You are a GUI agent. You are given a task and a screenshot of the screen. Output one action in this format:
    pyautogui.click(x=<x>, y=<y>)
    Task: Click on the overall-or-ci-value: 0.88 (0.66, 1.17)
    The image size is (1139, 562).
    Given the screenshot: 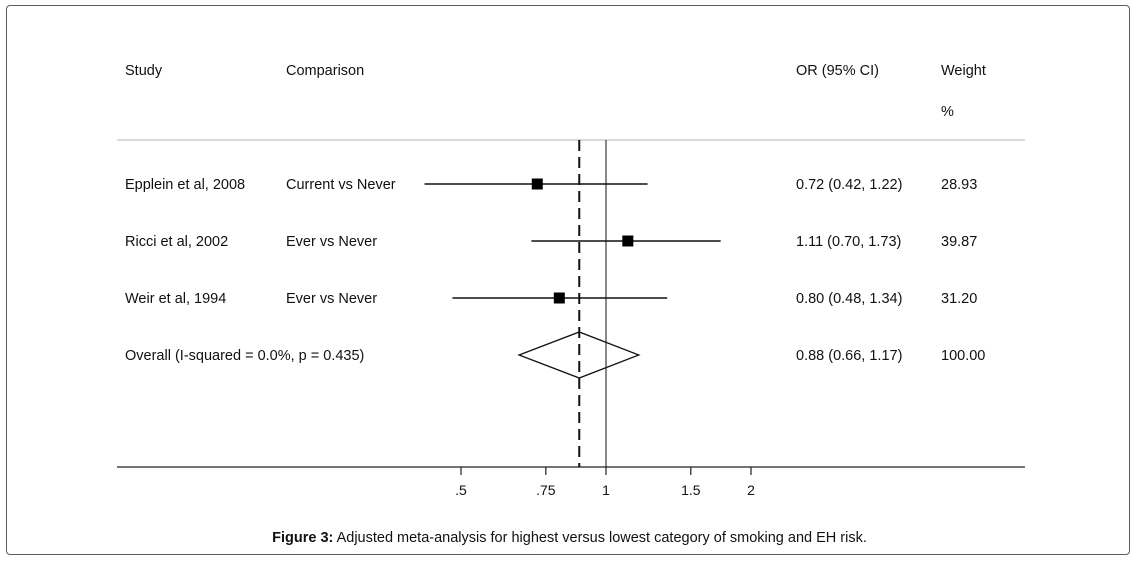 What is the action you would take?
    pyautogui.click(x=849, y=356)
    